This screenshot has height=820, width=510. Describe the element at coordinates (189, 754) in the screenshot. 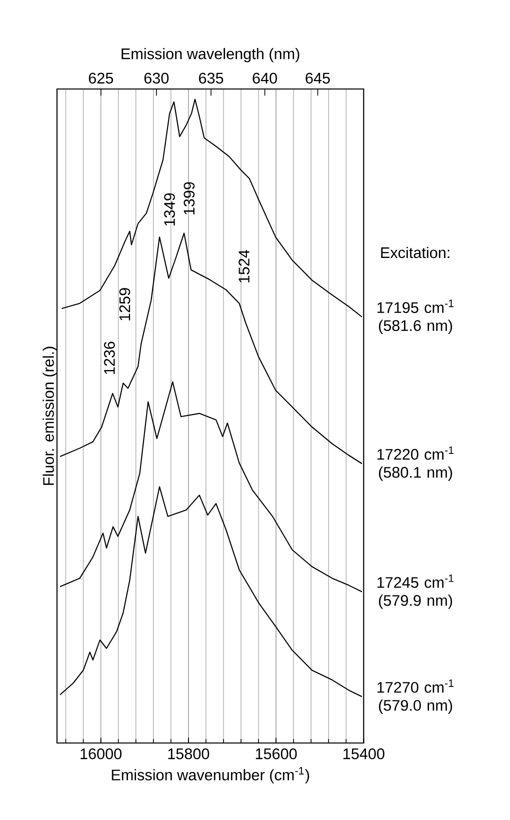

I see `x-tick-label: 15800` at that location.